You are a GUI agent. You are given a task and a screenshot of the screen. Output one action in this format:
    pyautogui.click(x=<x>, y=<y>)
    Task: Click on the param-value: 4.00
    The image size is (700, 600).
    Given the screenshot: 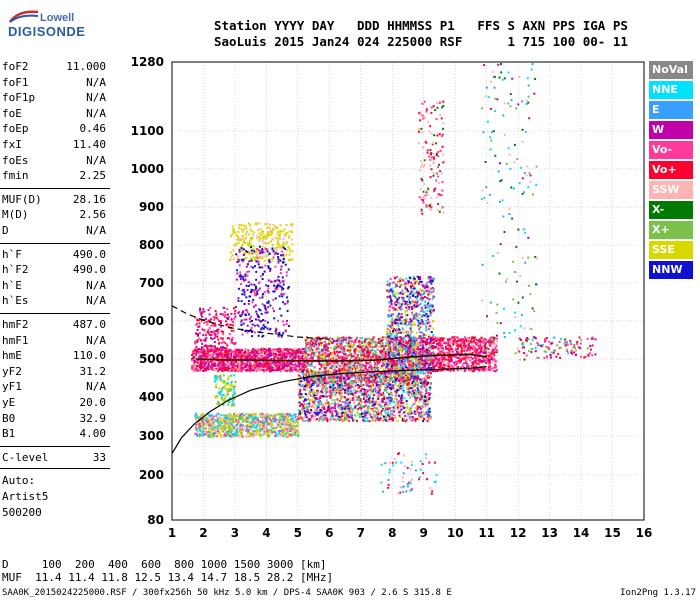 What is the action you would take?
    pyautogui.click(x=93, y=434)
    